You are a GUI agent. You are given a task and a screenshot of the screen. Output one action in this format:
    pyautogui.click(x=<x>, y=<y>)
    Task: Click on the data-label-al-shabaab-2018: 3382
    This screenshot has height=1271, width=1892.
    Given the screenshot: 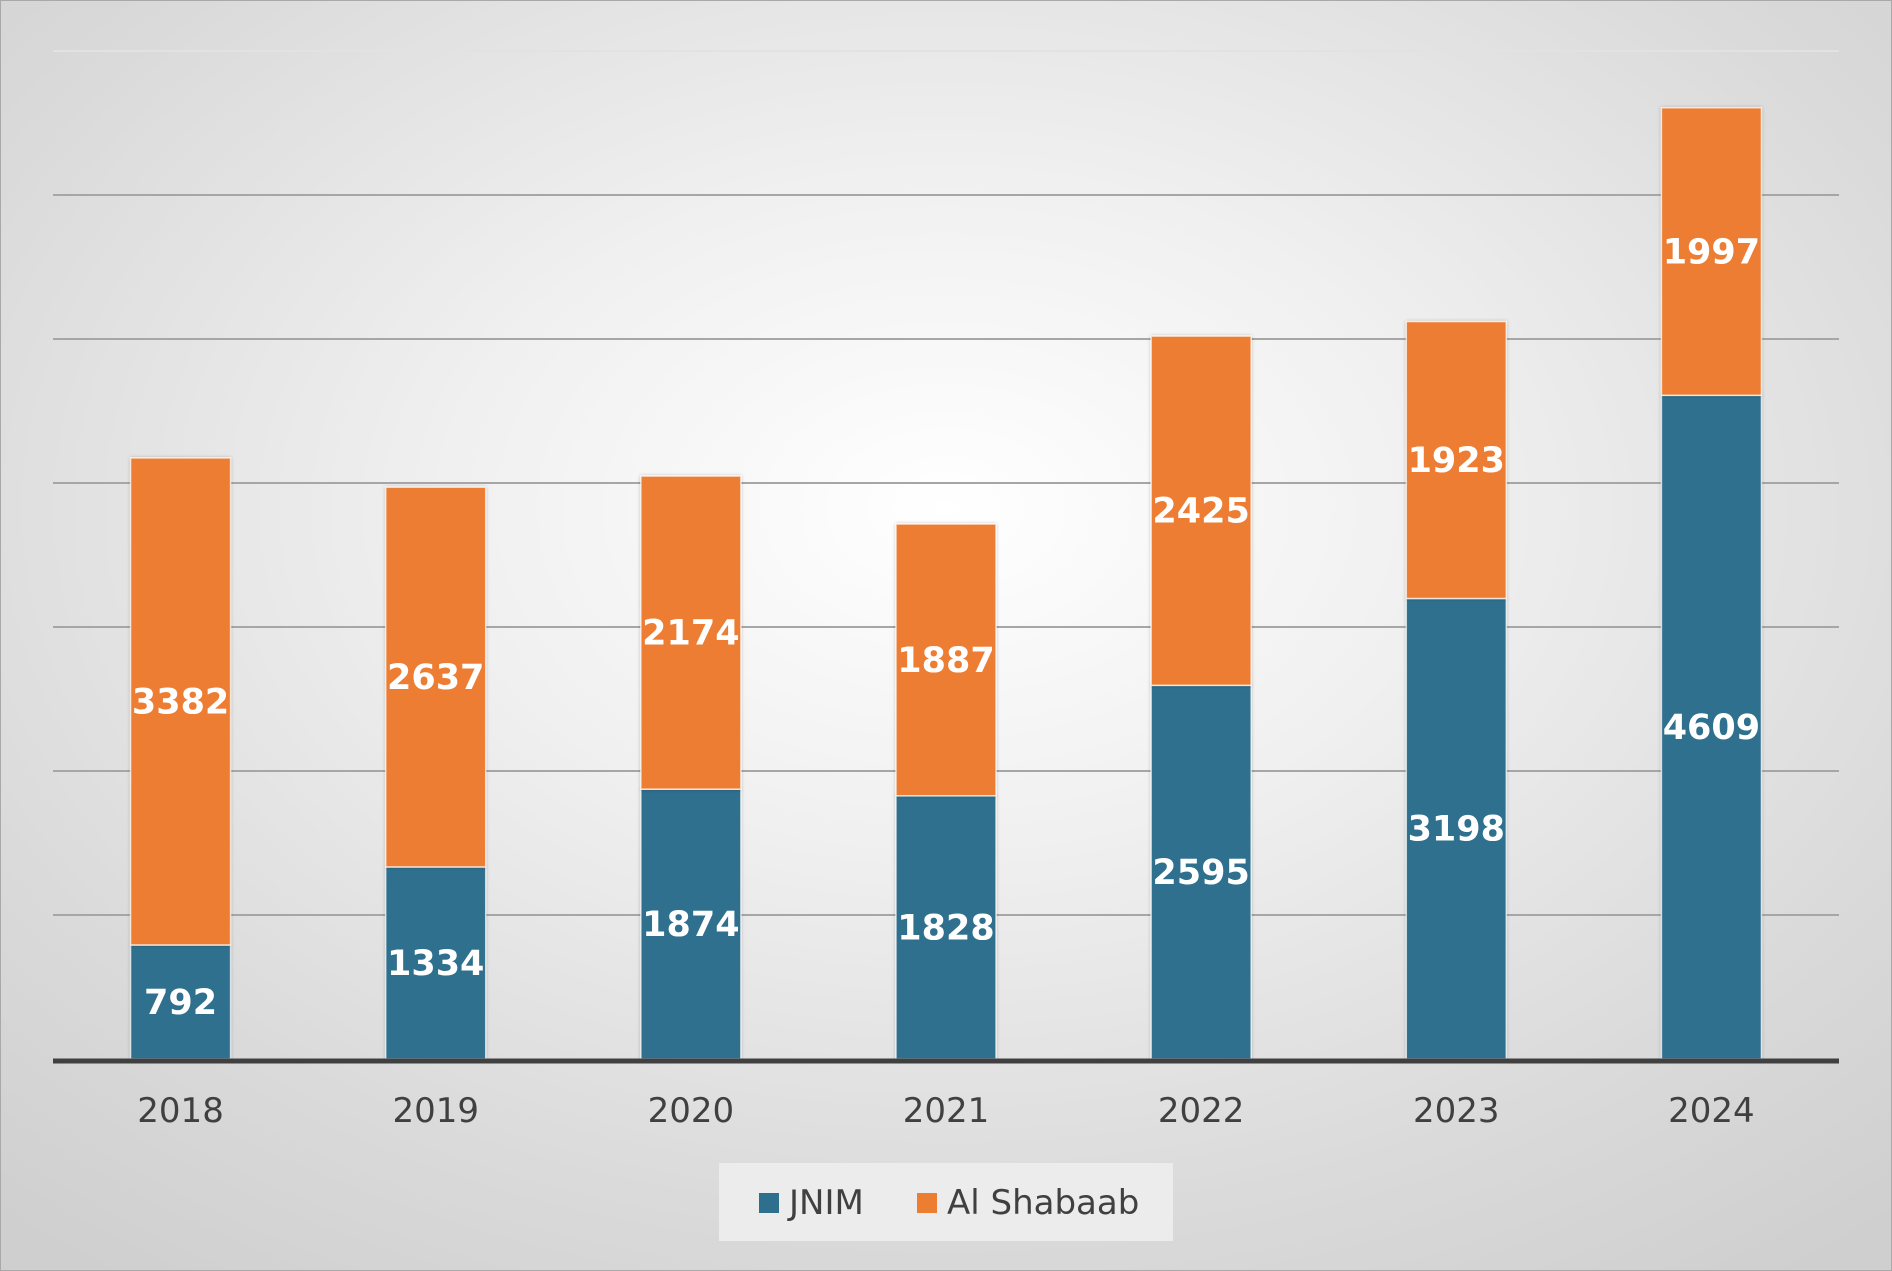 What is the action you would take?
    pyautogui.click(x=180, y=702)
    